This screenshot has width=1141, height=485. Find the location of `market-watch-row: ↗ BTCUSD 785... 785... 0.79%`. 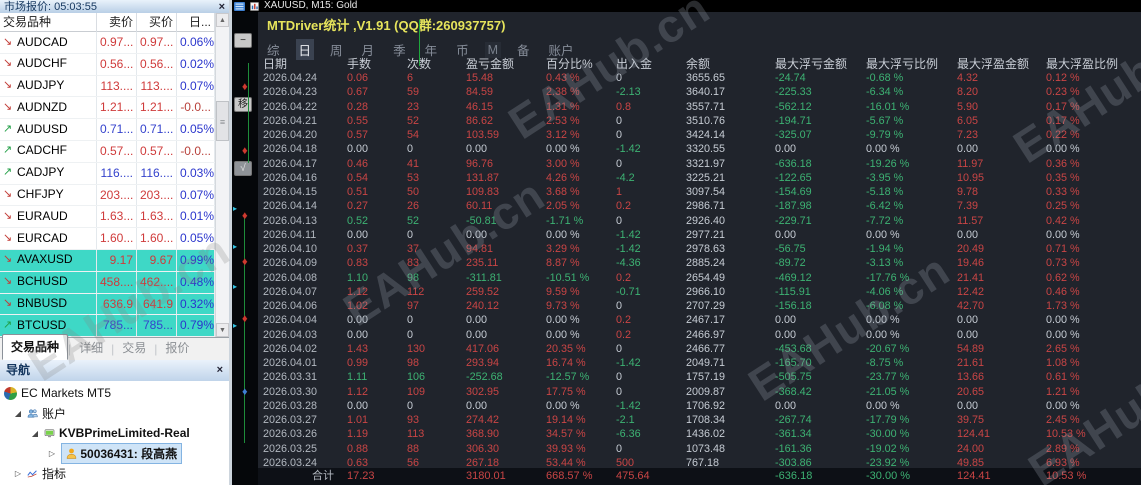

market-watch-row: ↗ BTCUSD 785... 785... 0.79% is located at coordinates (107, 326).